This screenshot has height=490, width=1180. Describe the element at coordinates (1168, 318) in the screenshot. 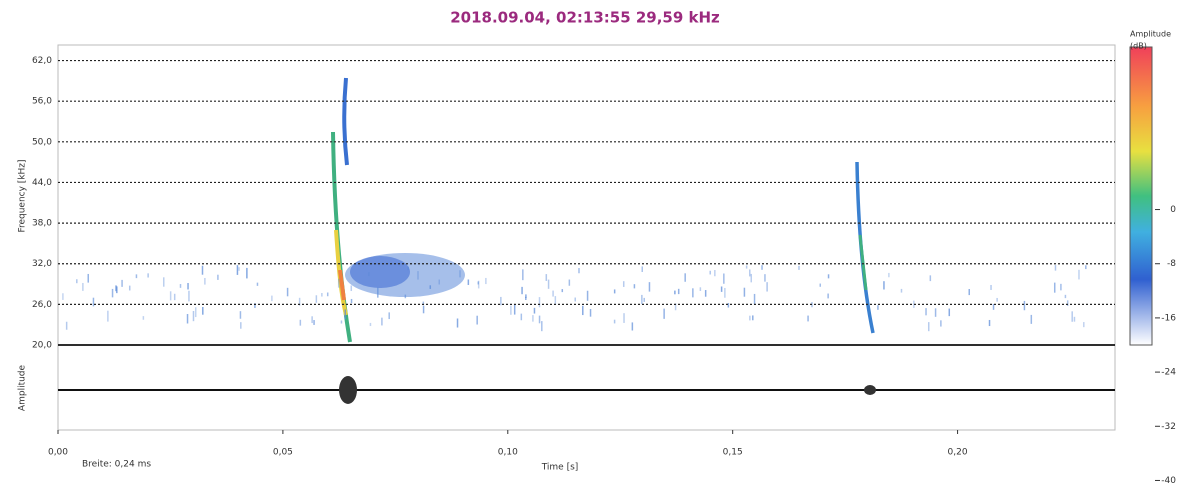

I see `colorbar-tick-label: -16` at that location.